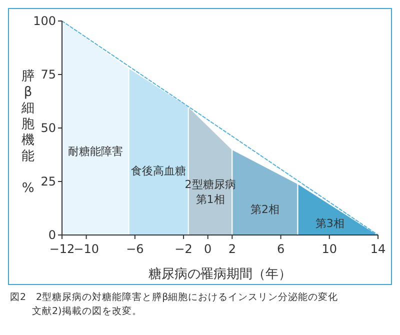  Describe the element at coordinates (210, 192) in the screenshot. I see `annotation: 2型糖尿病第1相` at that location.